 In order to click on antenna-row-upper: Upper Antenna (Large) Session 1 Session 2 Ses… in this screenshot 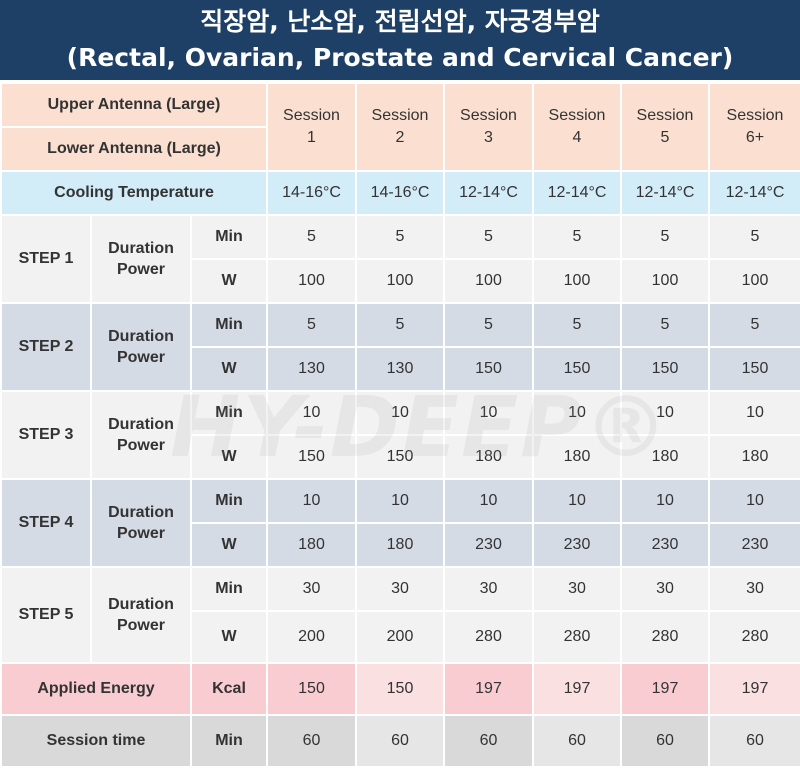, I will do `click(400, 127)`.